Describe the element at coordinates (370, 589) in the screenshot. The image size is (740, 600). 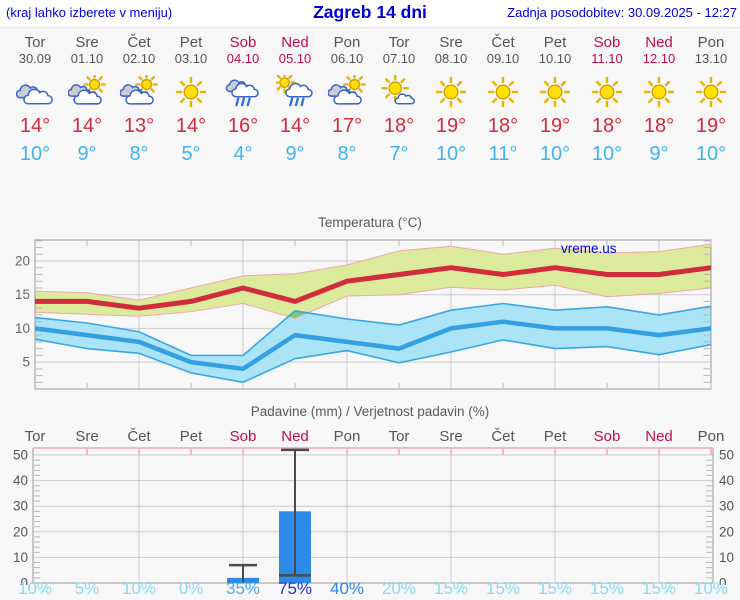
I see `precip-probabilities: 10% 5% 10% 0% 35% 75% 40% 20% 15% 15% 15% 15% 15% 10%` at that location.